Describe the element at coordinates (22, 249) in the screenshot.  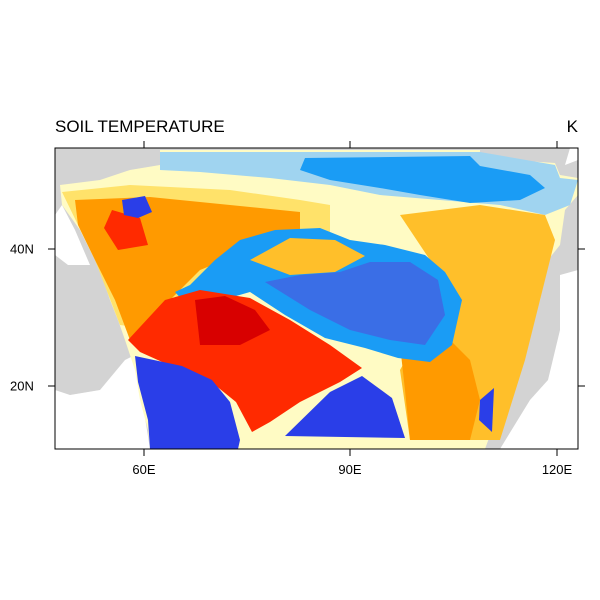
I see `y-tick-label: 40N` at that location.